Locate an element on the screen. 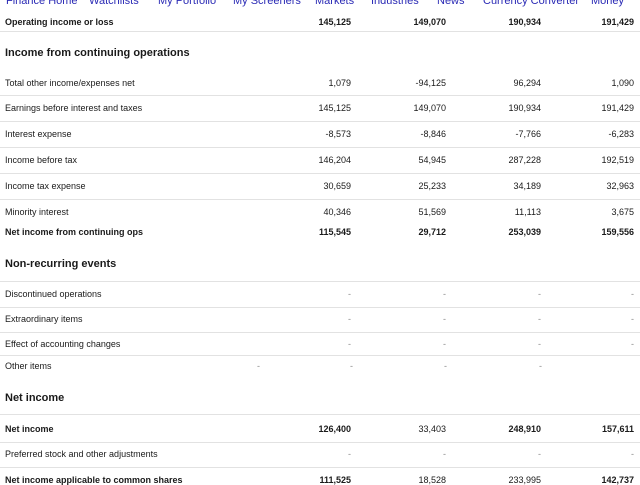  value-col-2: 54,945 is located at coordinates (432, 160).